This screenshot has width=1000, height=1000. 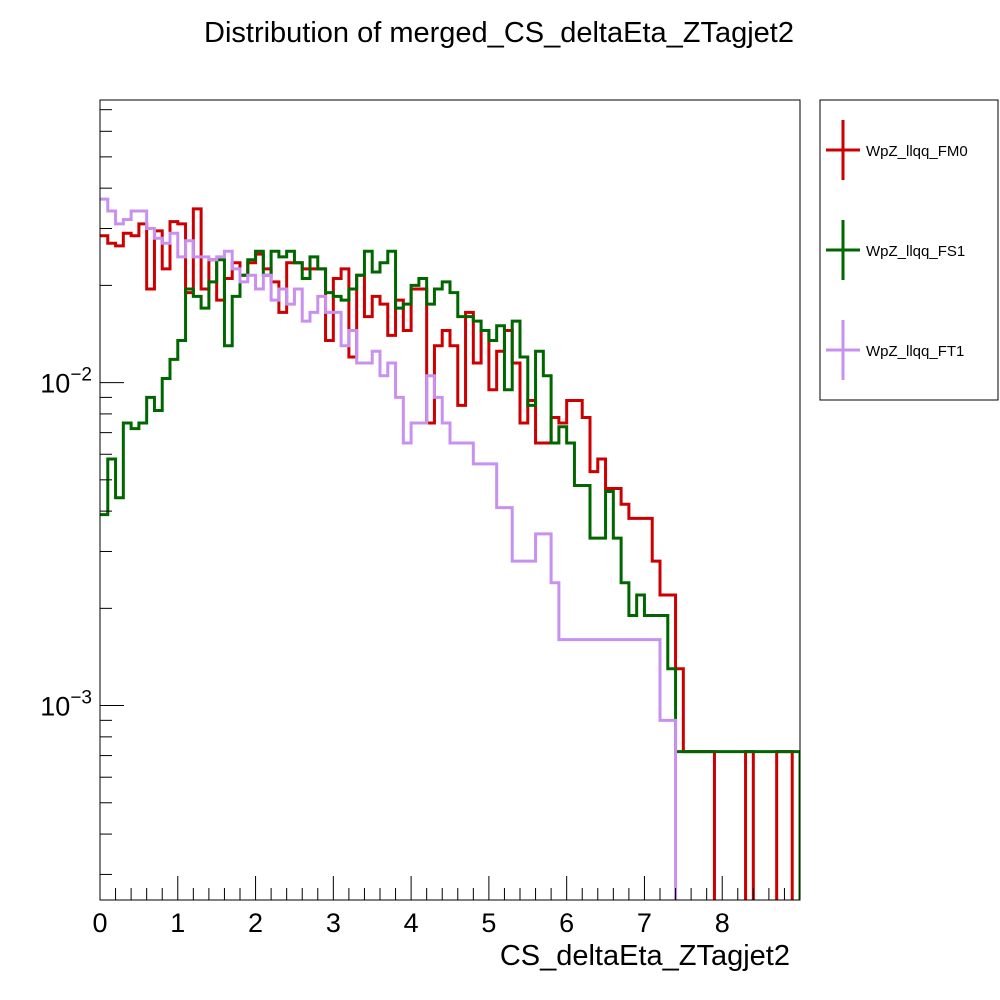 I want to click on legend-label: WpZ_llqq_FT1, so click(x=915, y=351).